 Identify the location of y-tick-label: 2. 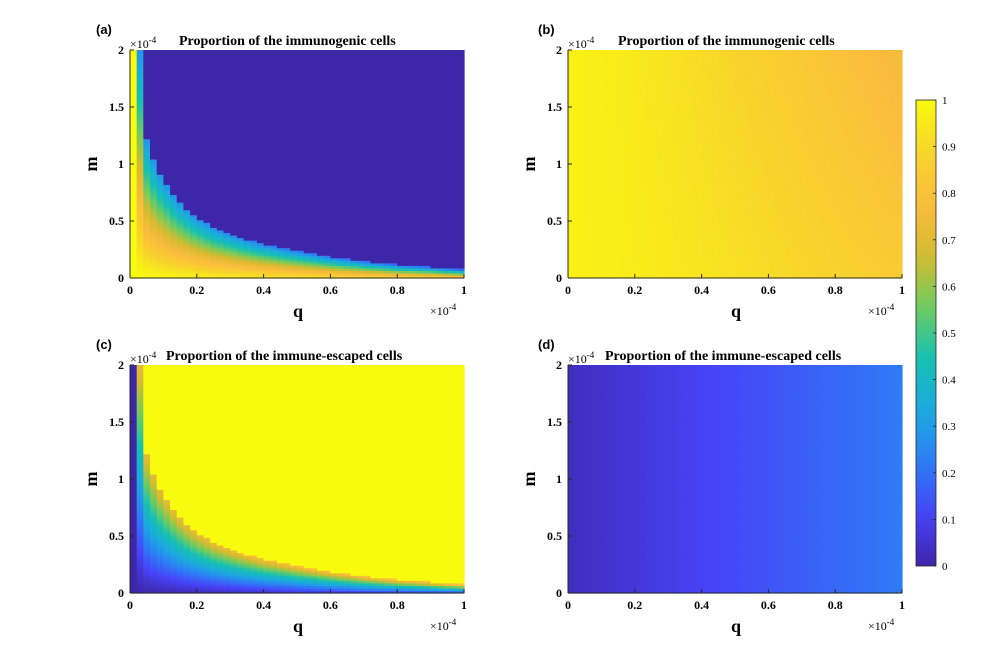
(121, 50).